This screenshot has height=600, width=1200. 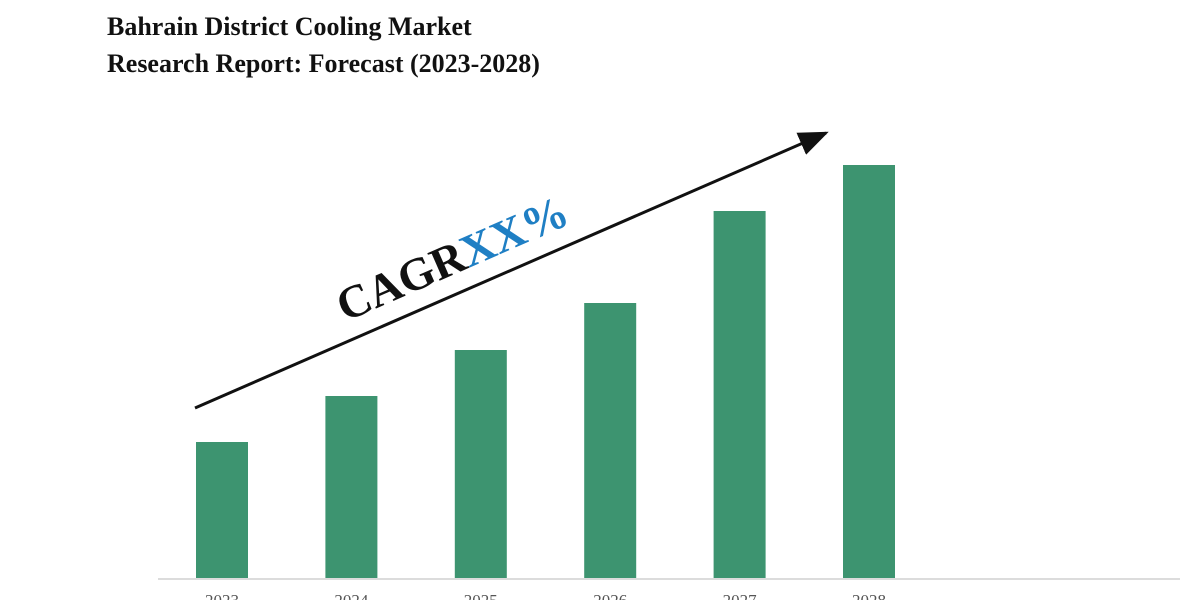 I want to click on x-tick-label: 2024, so click(x=351, y=595).